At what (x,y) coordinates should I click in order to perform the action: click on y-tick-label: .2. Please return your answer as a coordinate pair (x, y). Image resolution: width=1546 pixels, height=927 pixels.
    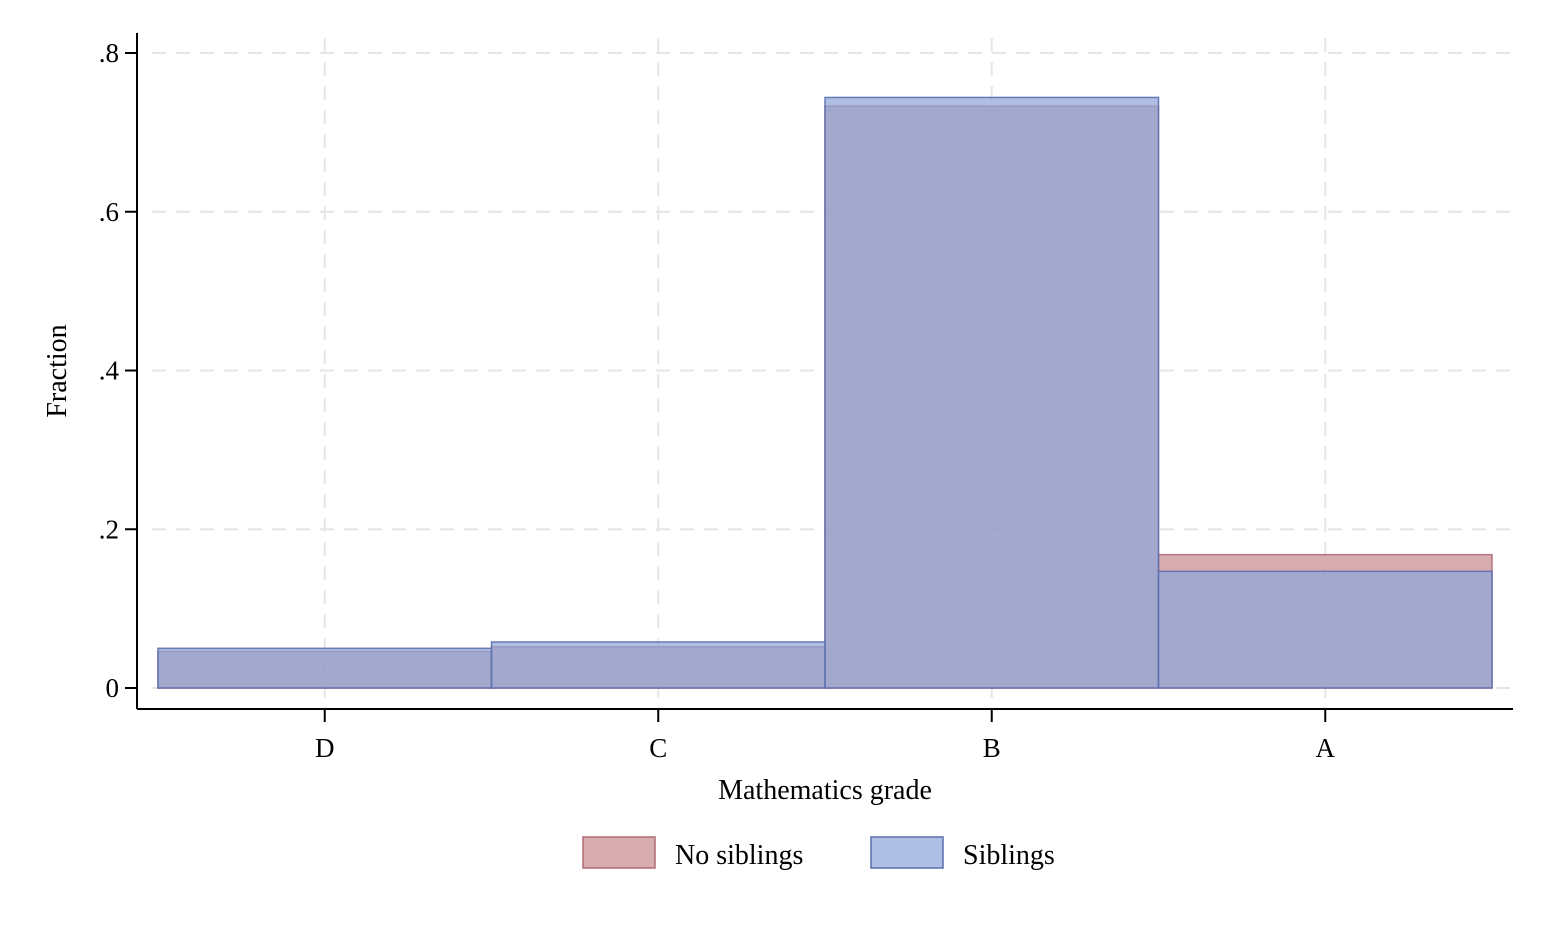
    Looking at the image, I should click on (109, 529).